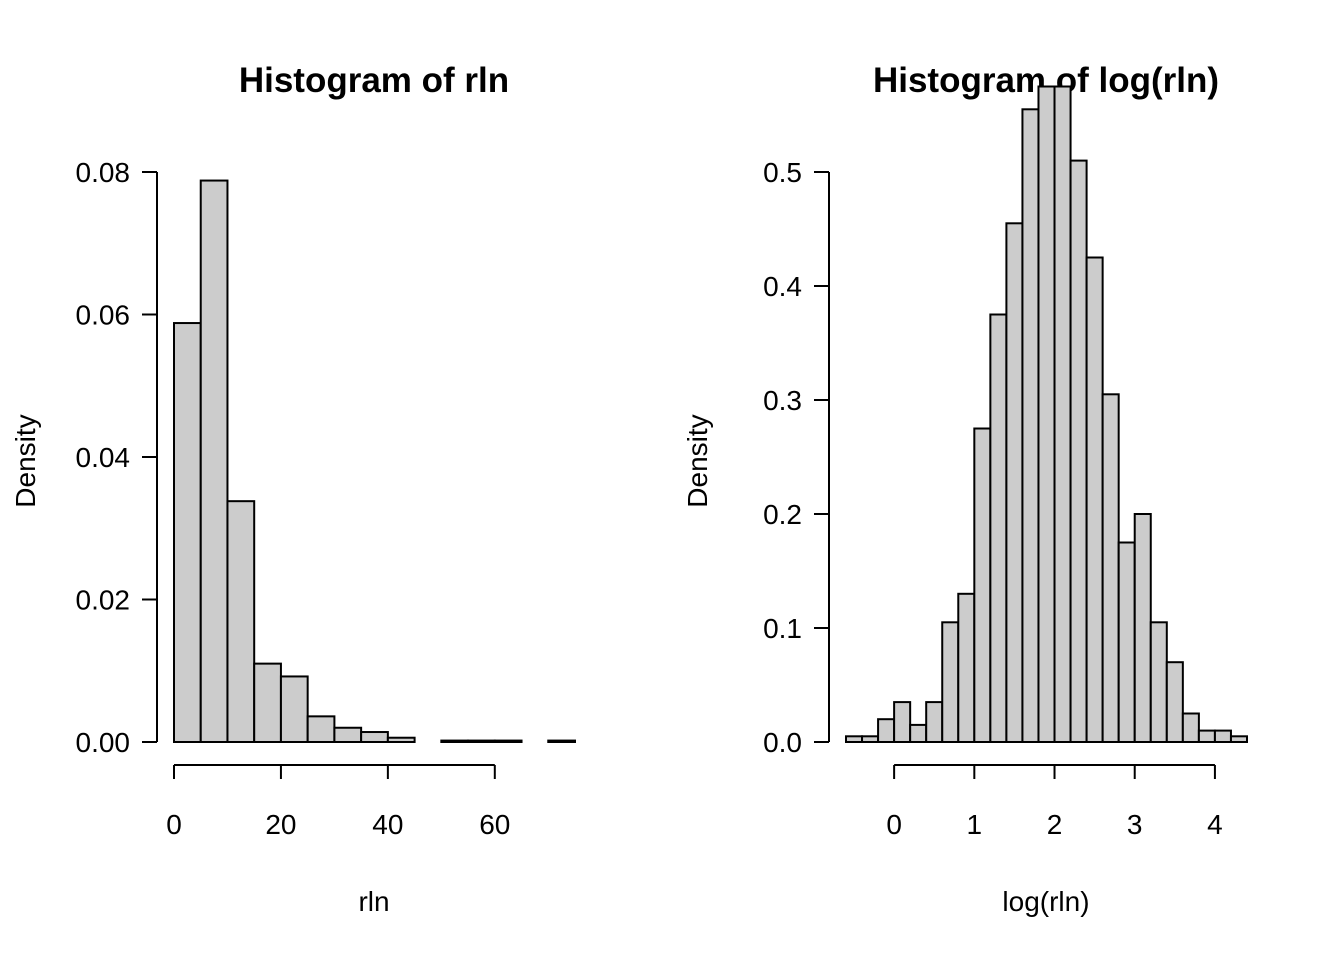 The height and width of the screenshot is (960, 1344). I want to click on x-tick-label: 1, so click(975, 824).